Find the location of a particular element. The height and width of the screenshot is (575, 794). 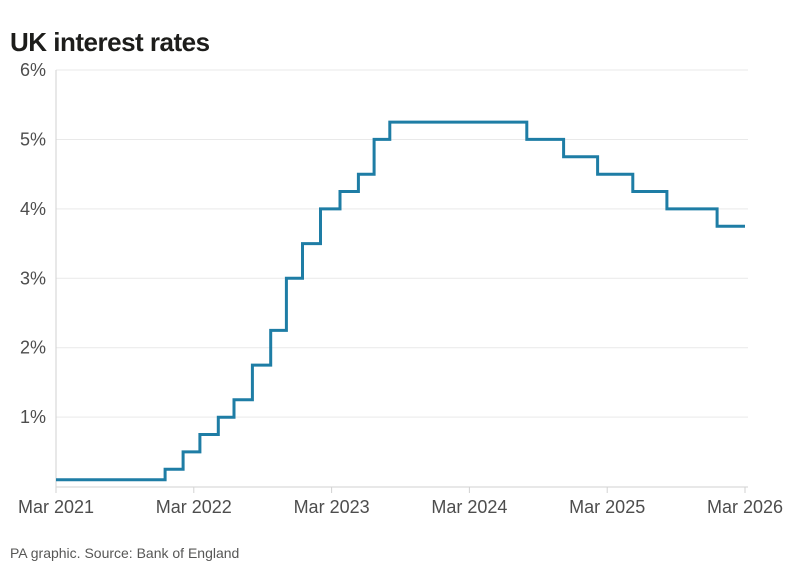

page-title: UK interest rates is located at coordinates (110, 42).